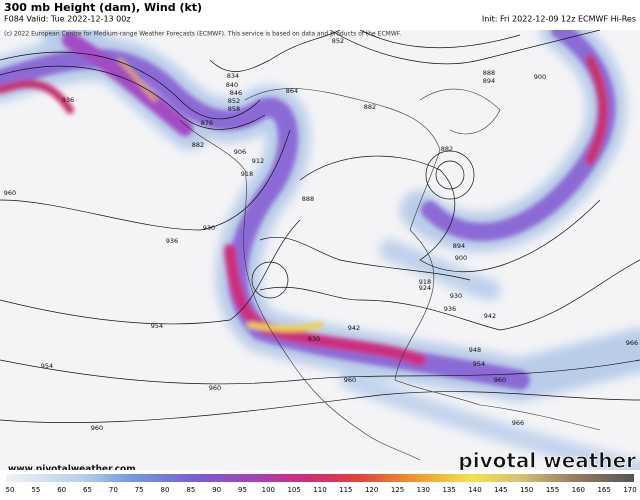  What do you see at coordinates (371, 490) in the screenshot?
I see `colorbar-tick-label: 120` at bounding box center [371, 490].